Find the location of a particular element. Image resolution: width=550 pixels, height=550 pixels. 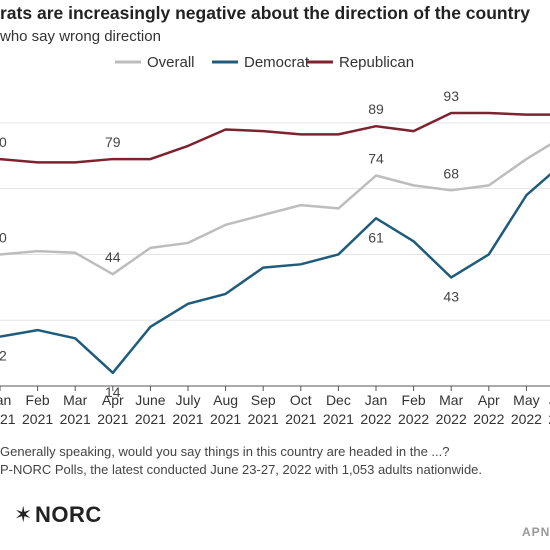

x-tick-label-month: May is located at coordinates (526, 400).